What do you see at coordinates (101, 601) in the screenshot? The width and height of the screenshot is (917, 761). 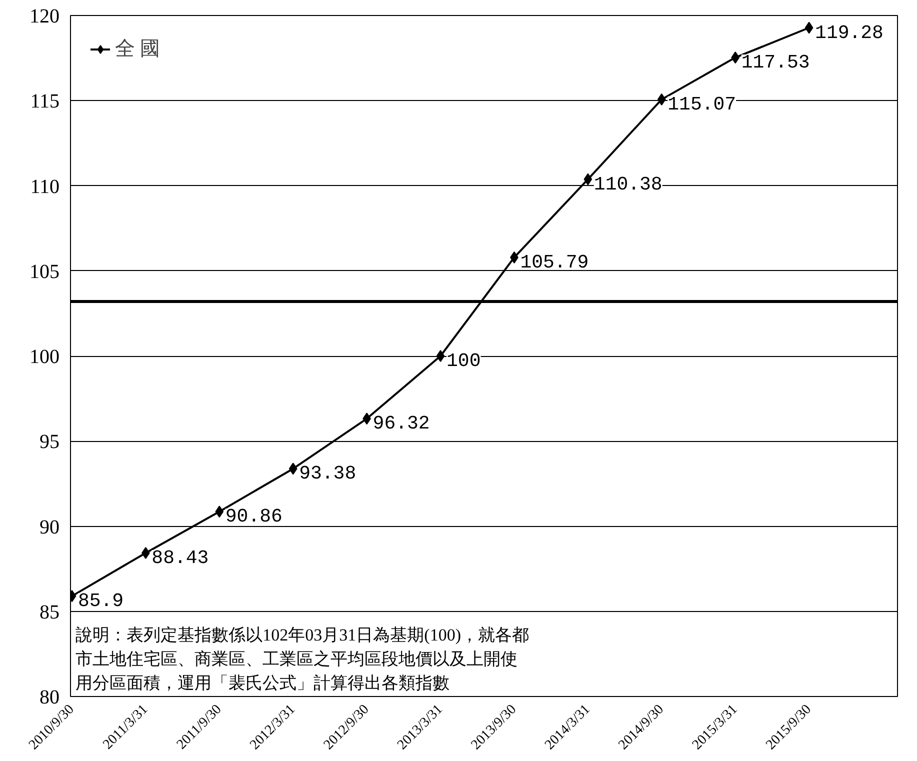 I see `data-label: 85.9` at bounding box center [101, 601].